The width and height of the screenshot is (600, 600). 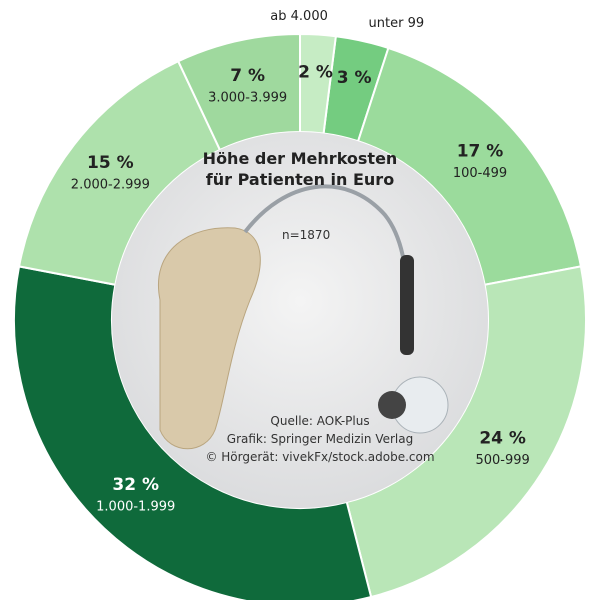 What do you see at coordinates (480, 151) in the screenshot?
I see `percent-label: 17 %` at bounding box center [480, 151].